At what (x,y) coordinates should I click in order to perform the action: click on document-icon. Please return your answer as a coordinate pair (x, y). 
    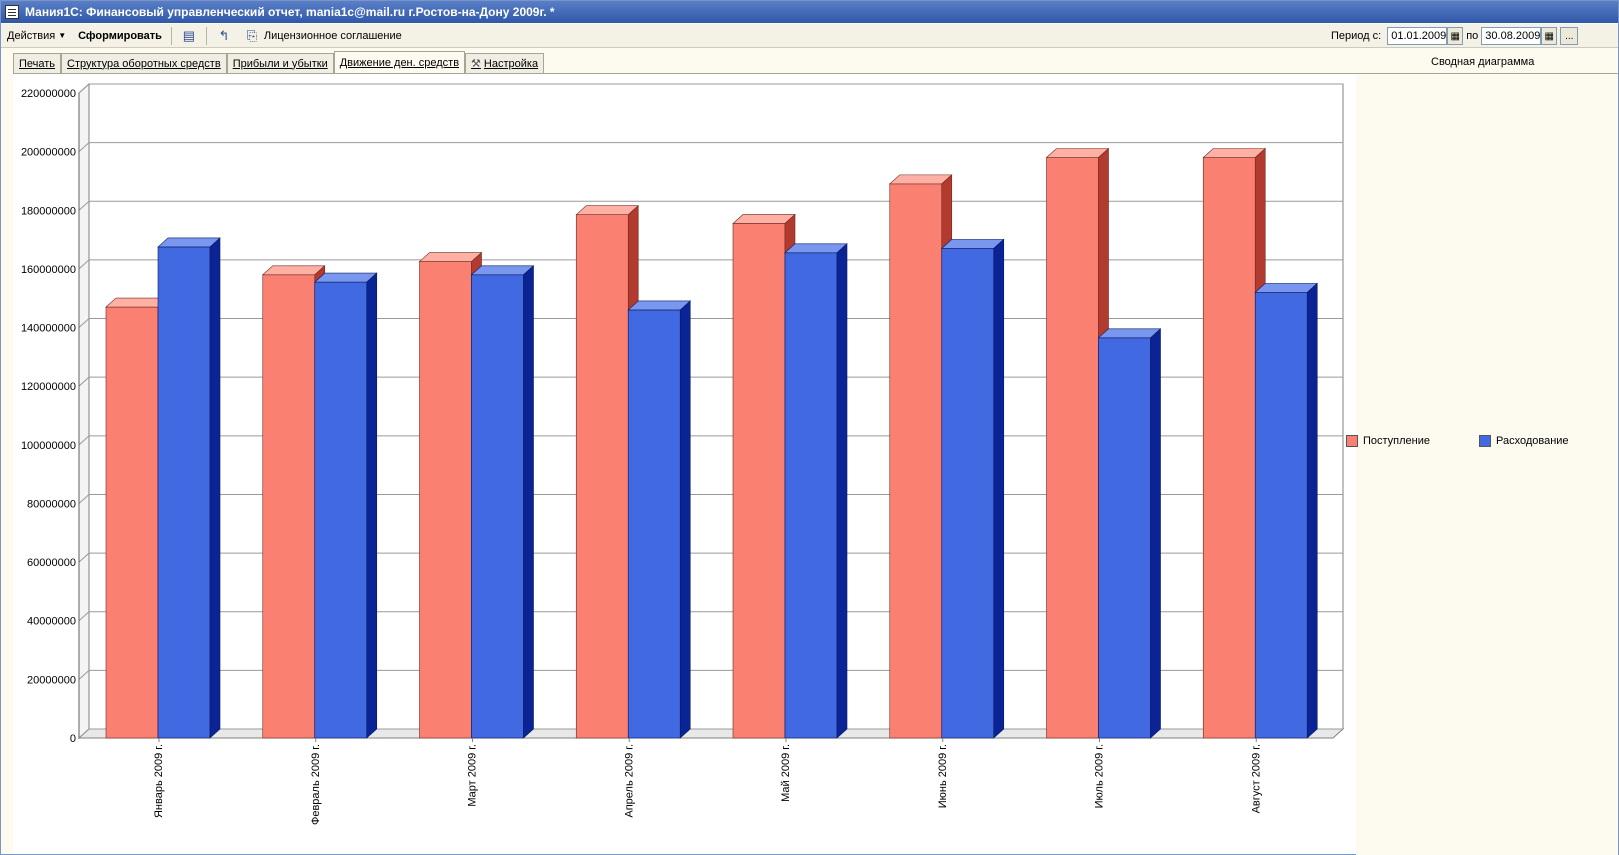
    Looking at the image, I should click on (12, 12).